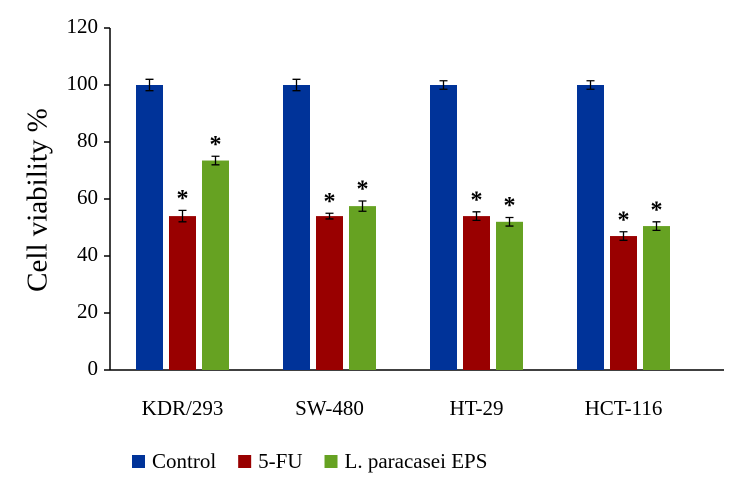  Describe the element at coordinates (87, 197) in the screenshot. I see `y-tick-label: 60` at that location.